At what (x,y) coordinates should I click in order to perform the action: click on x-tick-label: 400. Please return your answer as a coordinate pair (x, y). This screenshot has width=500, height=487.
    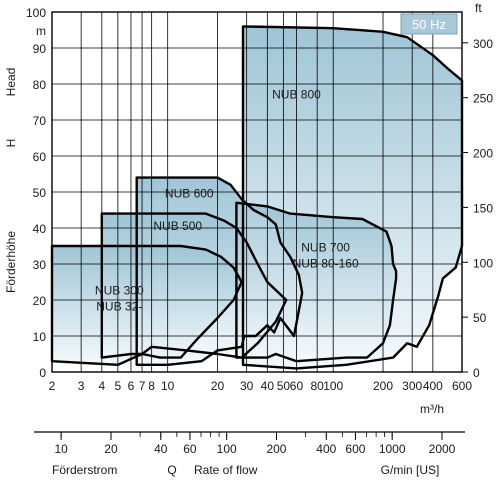
    Looking at the image, I should click on (433, 386).